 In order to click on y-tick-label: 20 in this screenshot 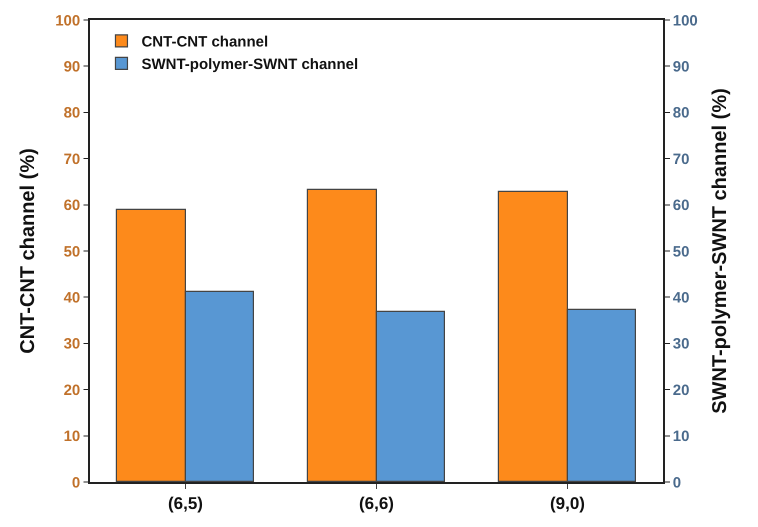, I will do `click(72, 390)`.